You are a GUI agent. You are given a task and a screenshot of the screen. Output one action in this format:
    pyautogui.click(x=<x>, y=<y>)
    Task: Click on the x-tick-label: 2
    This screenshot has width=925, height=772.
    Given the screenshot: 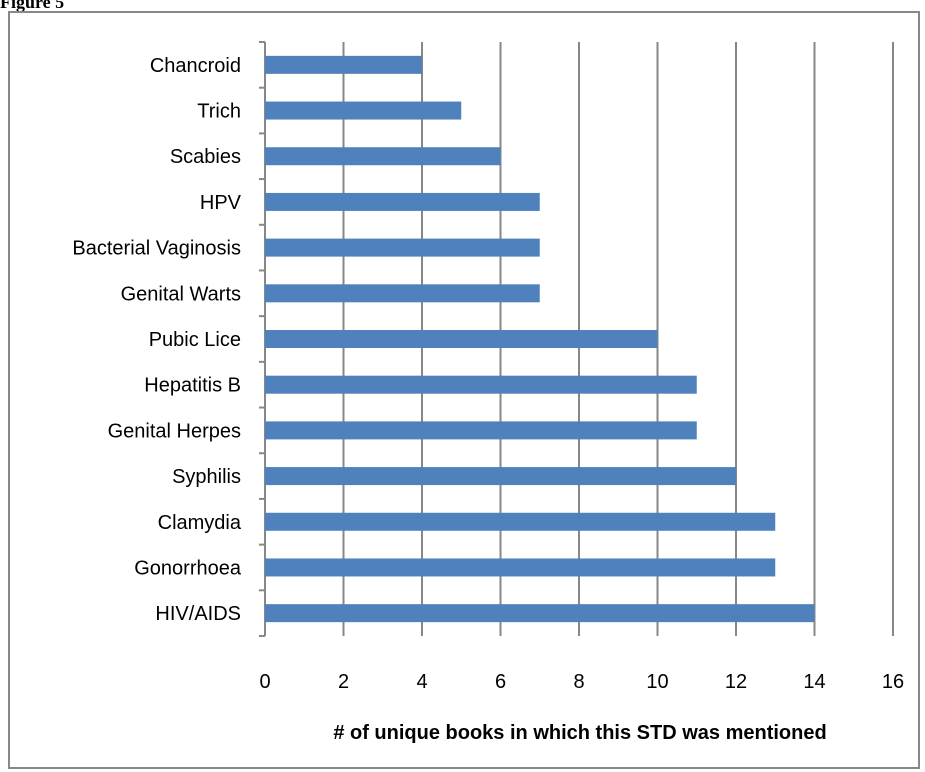 What is the action you would take?
    pyautogui.click(x=343, y=682)
    